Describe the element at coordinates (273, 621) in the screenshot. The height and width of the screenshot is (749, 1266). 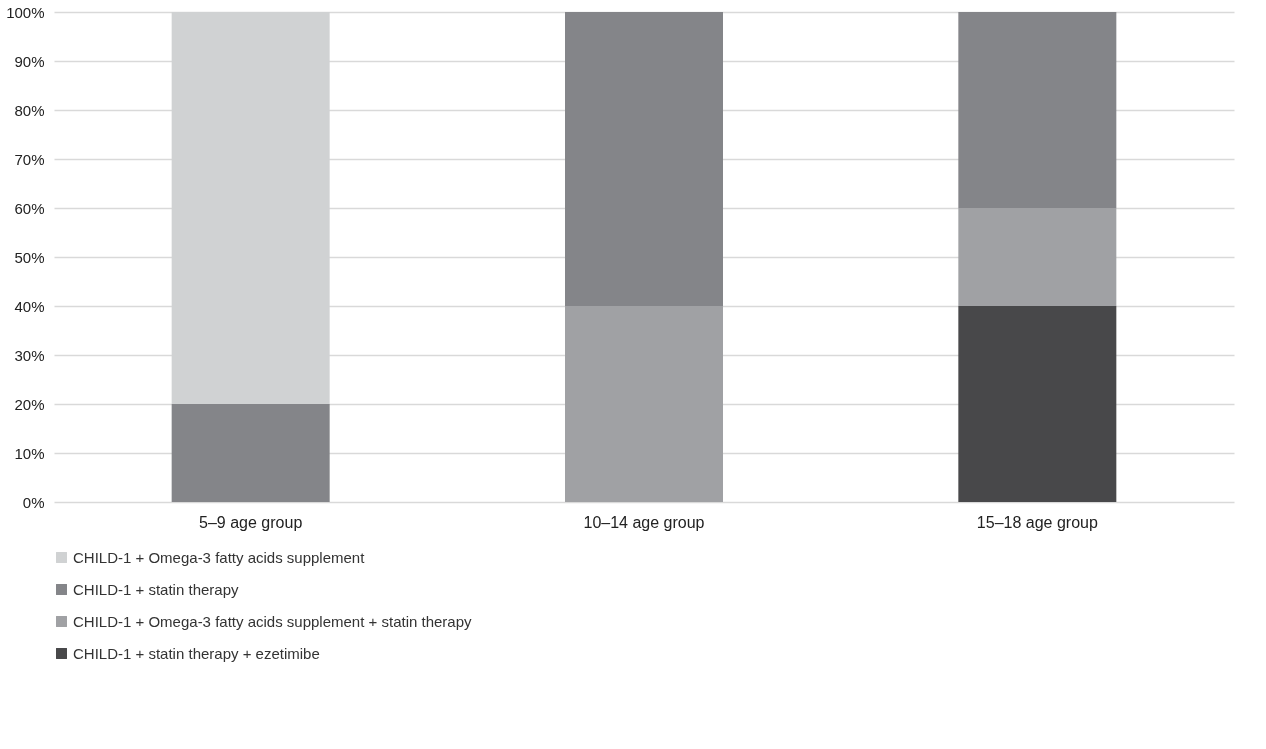
I see `legend-label: CHILD-1 + Omega-3 fatty acids supplement + statin therapy` at that location.